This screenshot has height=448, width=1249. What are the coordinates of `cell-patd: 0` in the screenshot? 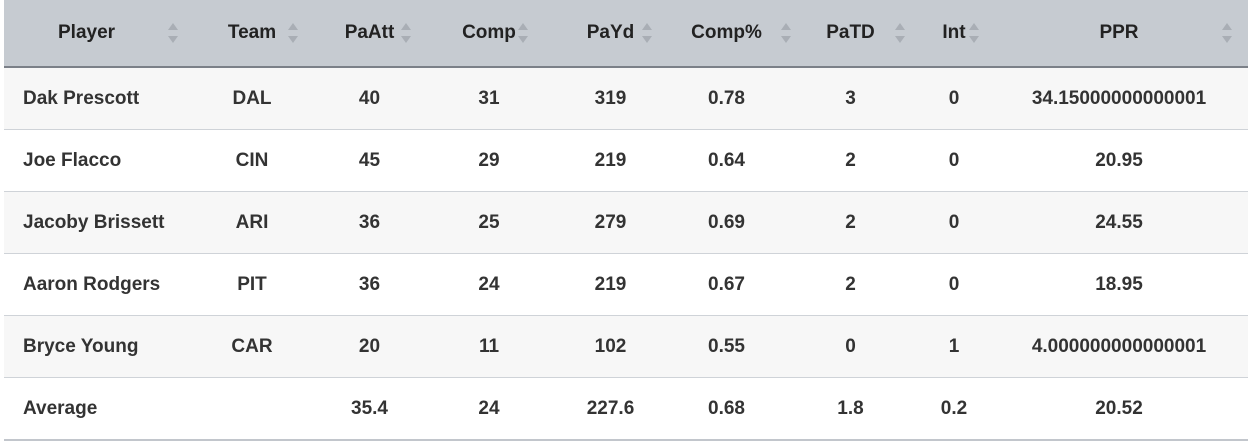 It's located at (850, 346).